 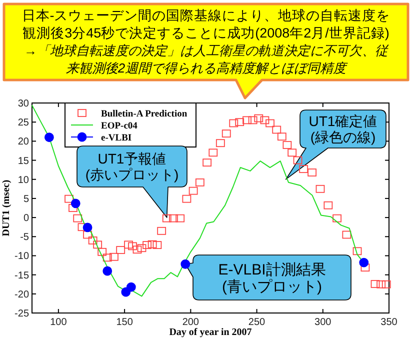 What do you see at coordinates (389, 322) in the screenshot?
I see `x-tick-label: 350` at bounding box center [389, 322].